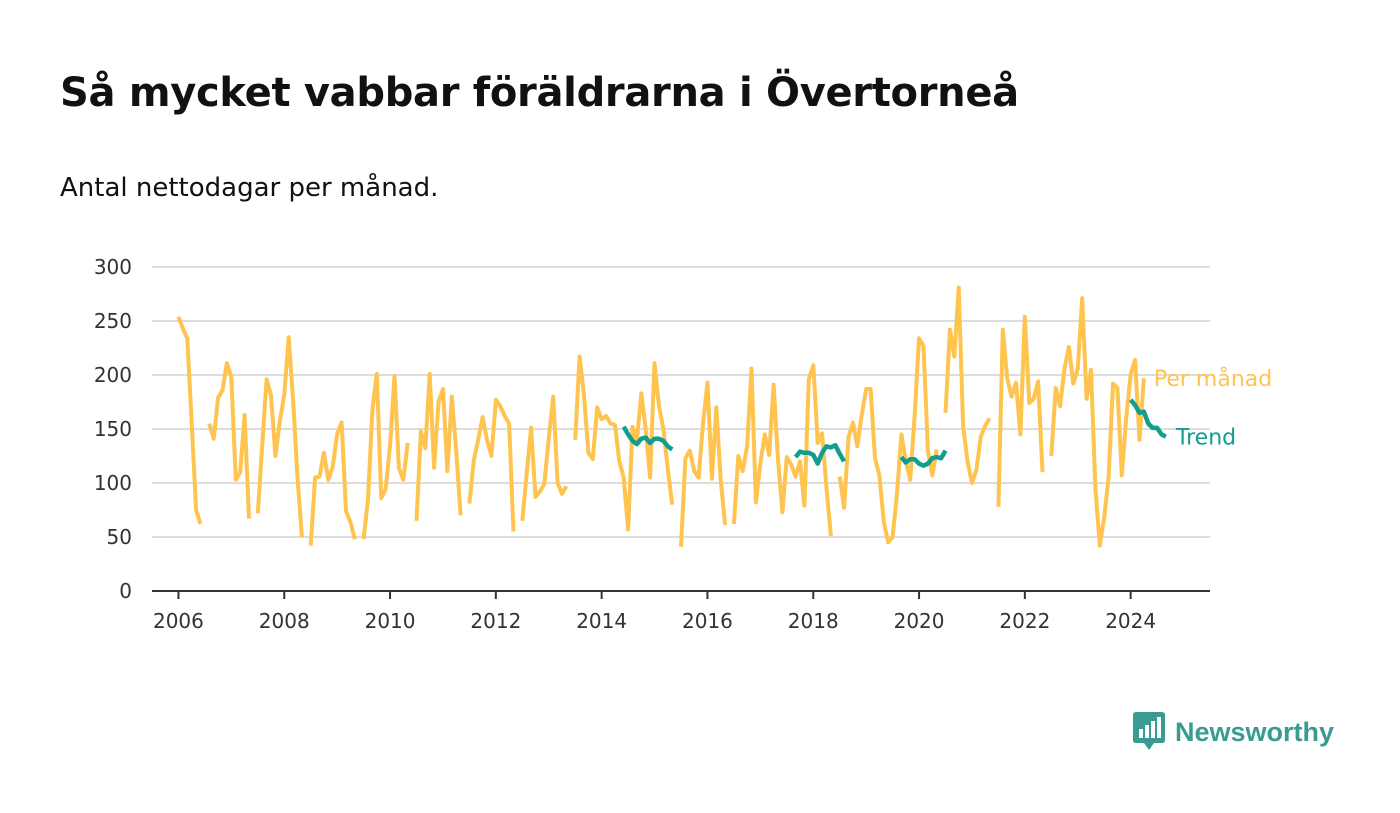 This screenshot has height=813, width=1400. I want to click on series-line-trend, so click(894, 433).